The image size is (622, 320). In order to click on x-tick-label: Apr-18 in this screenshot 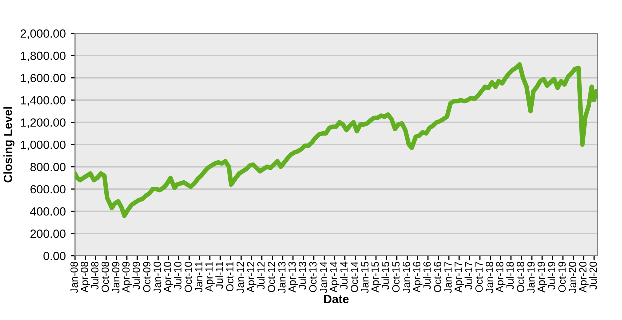, I will do `click(501, 277)`.